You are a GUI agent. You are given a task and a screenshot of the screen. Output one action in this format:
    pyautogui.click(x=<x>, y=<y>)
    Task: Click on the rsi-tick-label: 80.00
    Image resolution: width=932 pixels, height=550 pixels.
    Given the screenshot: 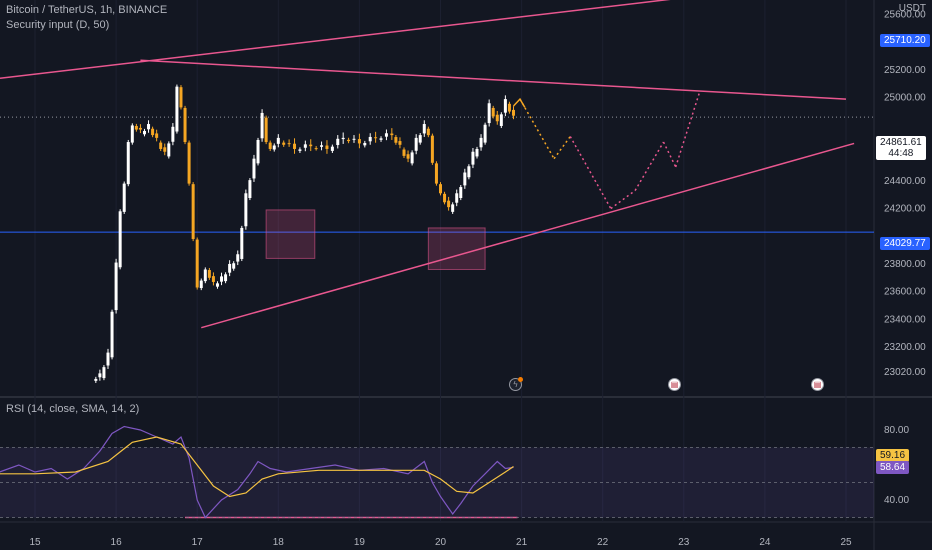 What is the action you would take?
    pyautogui.click(x=896, y=430)
    